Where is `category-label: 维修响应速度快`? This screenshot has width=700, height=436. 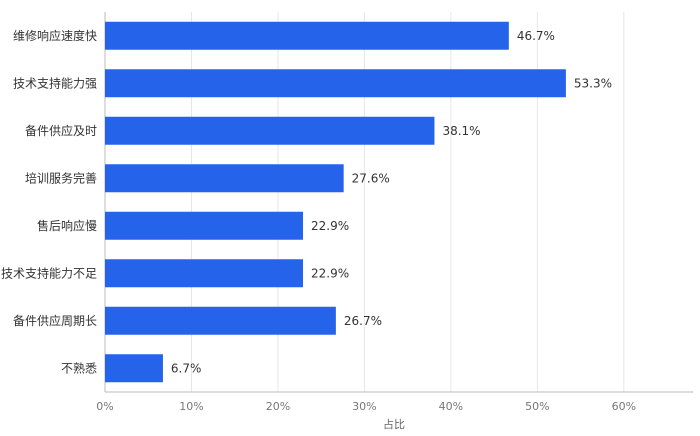 category-label: 维修响应速度快 is located at coordinates (55, 35).